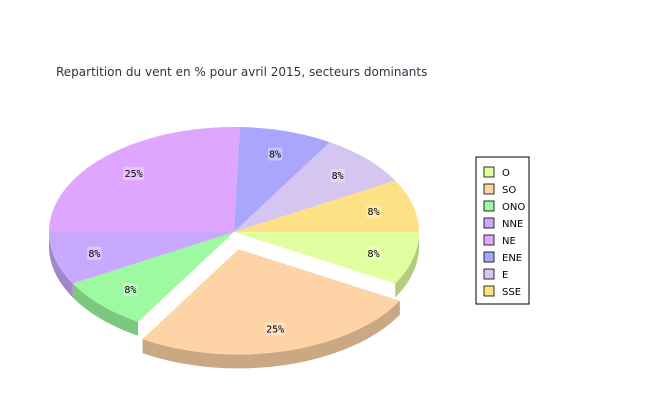  Describe the element at coordinates (326, 258) in the screenshot. I see `slice-o` at that location.